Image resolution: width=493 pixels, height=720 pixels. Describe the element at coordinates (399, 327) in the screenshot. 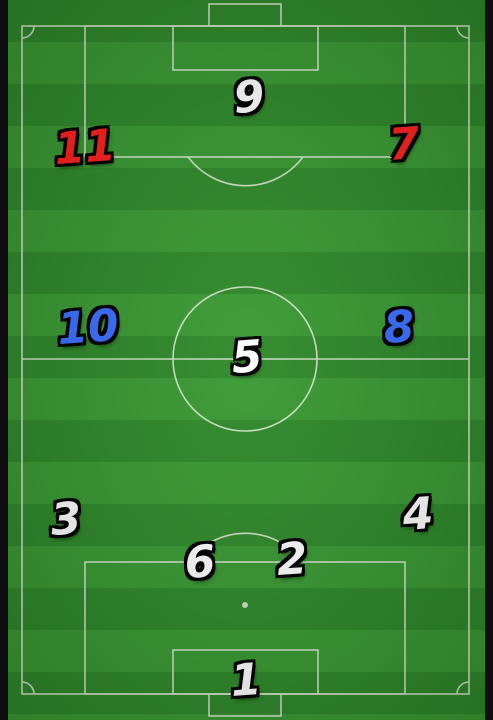

I see `player-number-8: 8` at that location.